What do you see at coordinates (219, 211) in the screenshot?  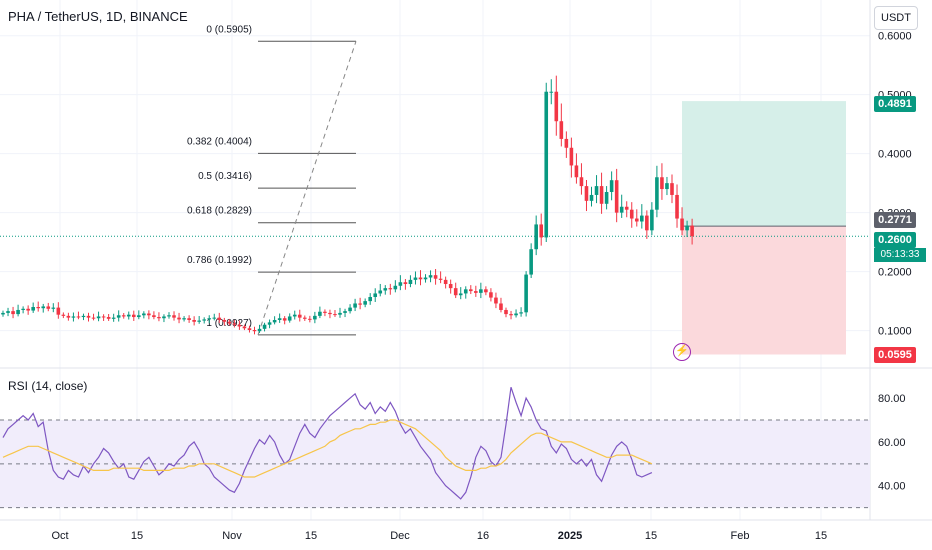 I see `fib-level-label: 0.618 (0.2829)` at bounding box center [219, 211].